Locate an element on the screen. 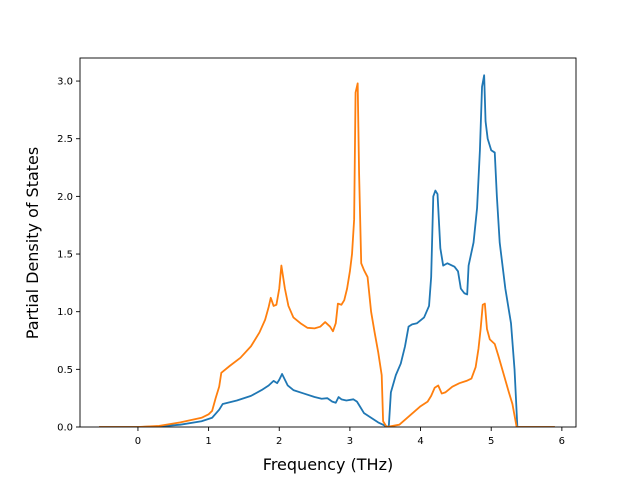  x-tick-label: 2 is located at coordinates (279, 441).